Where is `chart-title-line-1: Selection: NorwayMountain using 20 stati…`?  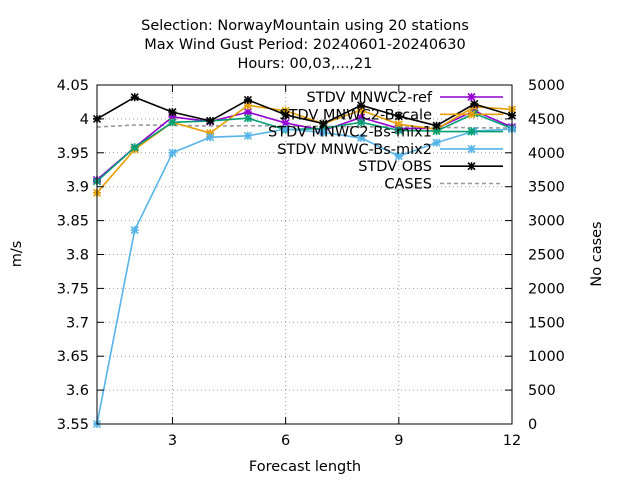 chart-title-line-1: Selection: NorwayMountain using 20 stati… is located at coordinates (305, 26).